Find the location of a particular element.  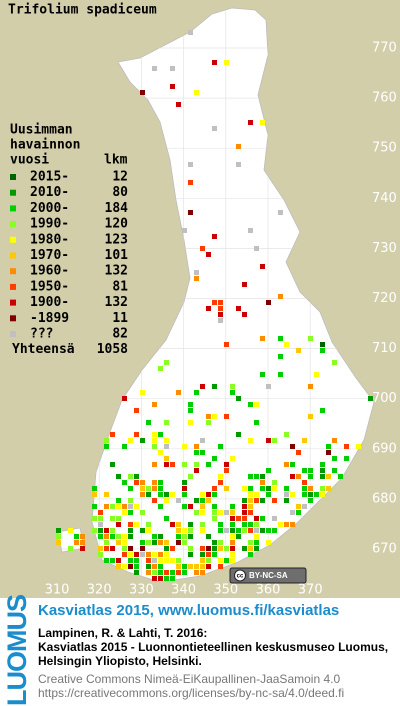

x-axis-label: 320 is located at coordinates (99, 590).